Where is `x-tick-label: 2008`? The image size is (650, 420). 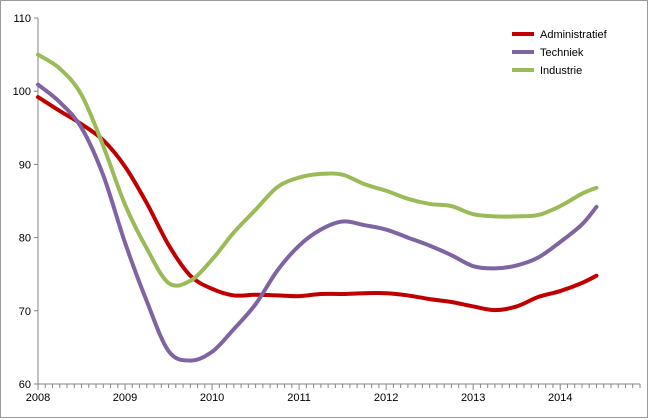 x-tick-label: 2008 is located at coordinates (38, 398).